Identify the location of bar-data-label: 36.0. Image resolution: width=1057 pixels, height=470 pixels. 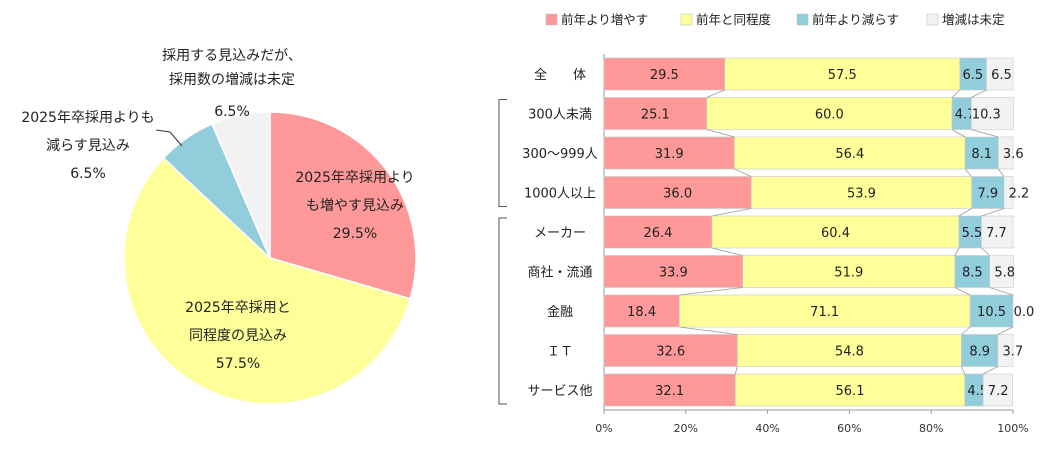
(677, 194).